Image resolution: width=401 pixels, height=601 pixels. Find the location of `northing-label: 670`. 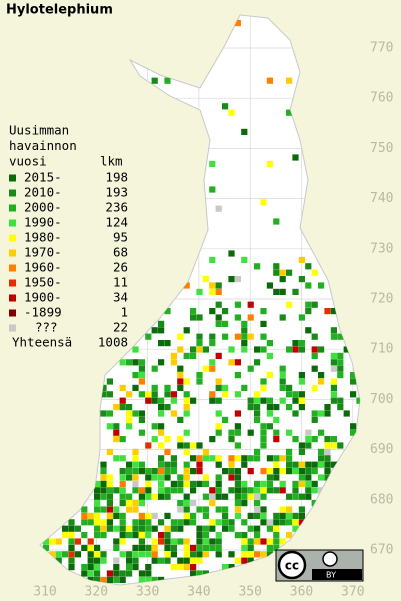

northing-label: 670 is located at coordinates (381, 550).